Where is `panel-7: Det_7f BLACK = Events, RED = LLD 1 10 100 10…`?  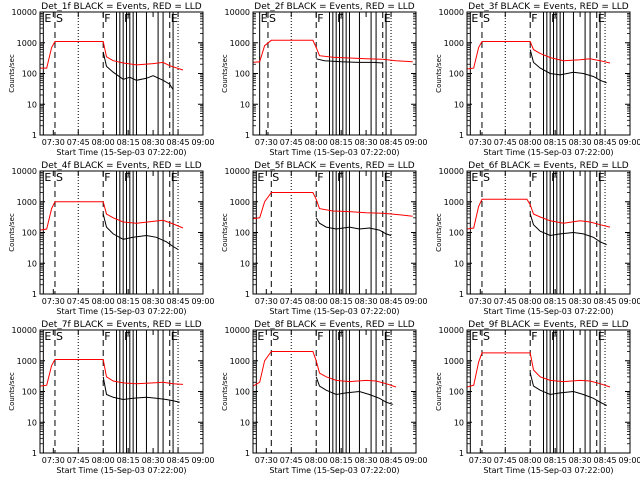 panel-7: Det_7f BLACK = Events, RED = LLD 1 10 100 10… is located at coordinates (111, 397).